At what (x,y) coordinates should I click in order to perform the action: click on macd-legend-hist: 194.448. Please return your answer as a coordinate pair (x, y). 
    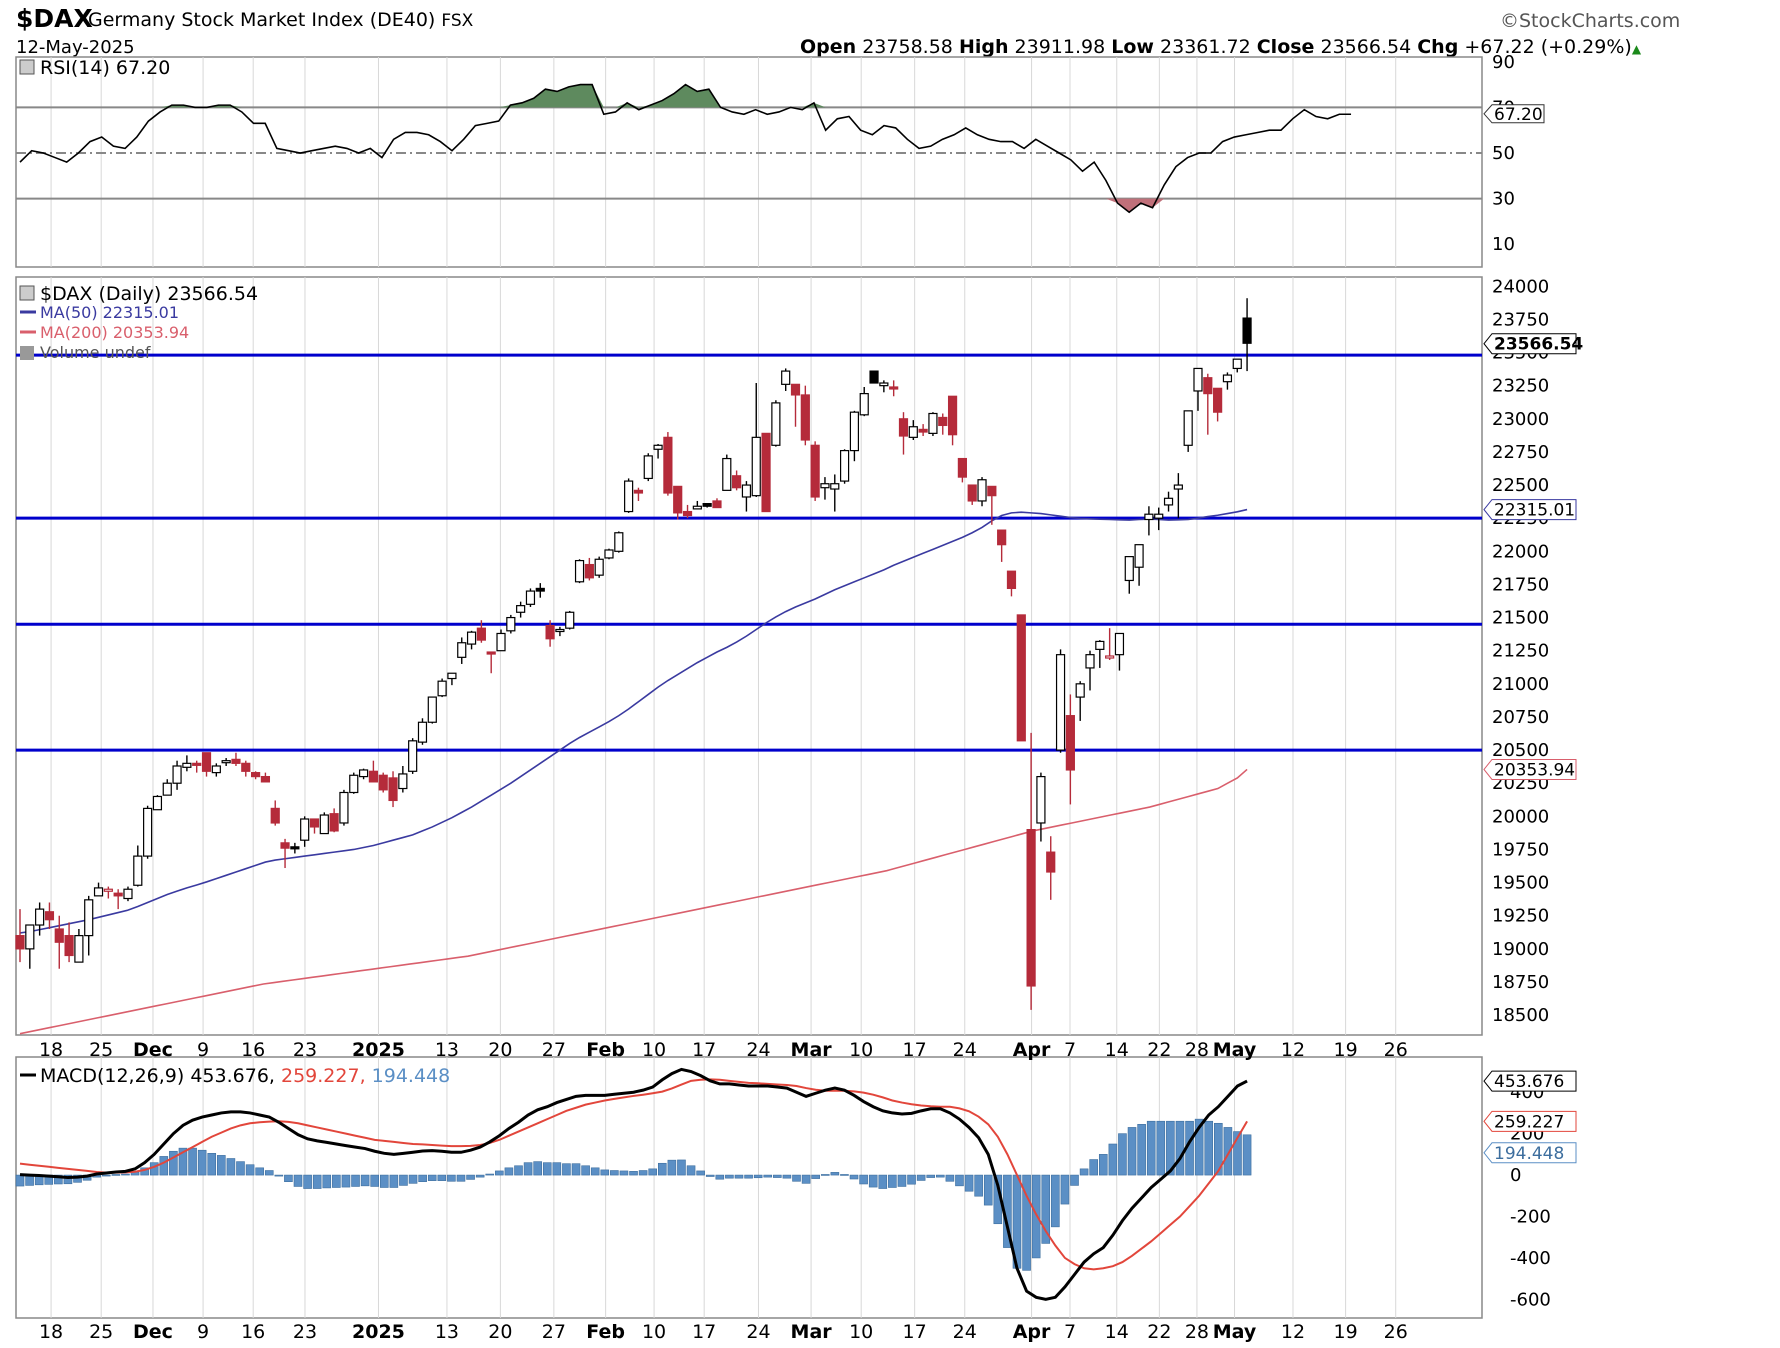
    Looking at the image, I should click on (411, 1076).